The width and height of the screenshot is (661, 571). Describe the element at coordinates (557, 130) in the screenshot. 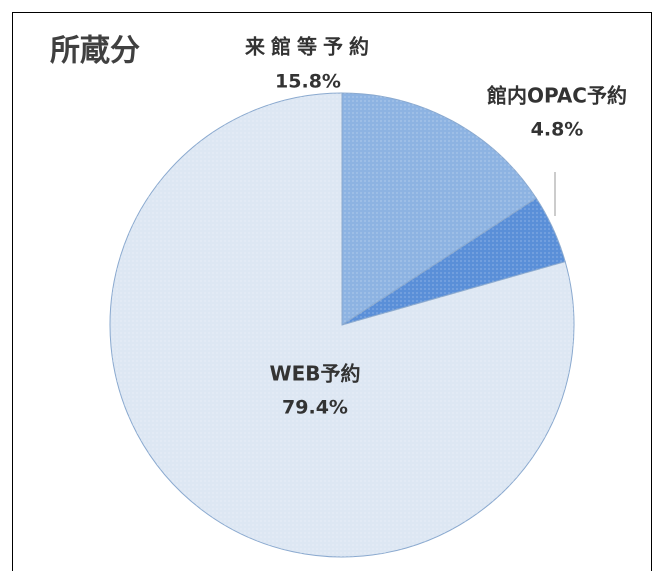

I see `slice-value: 4.8%` at that location.